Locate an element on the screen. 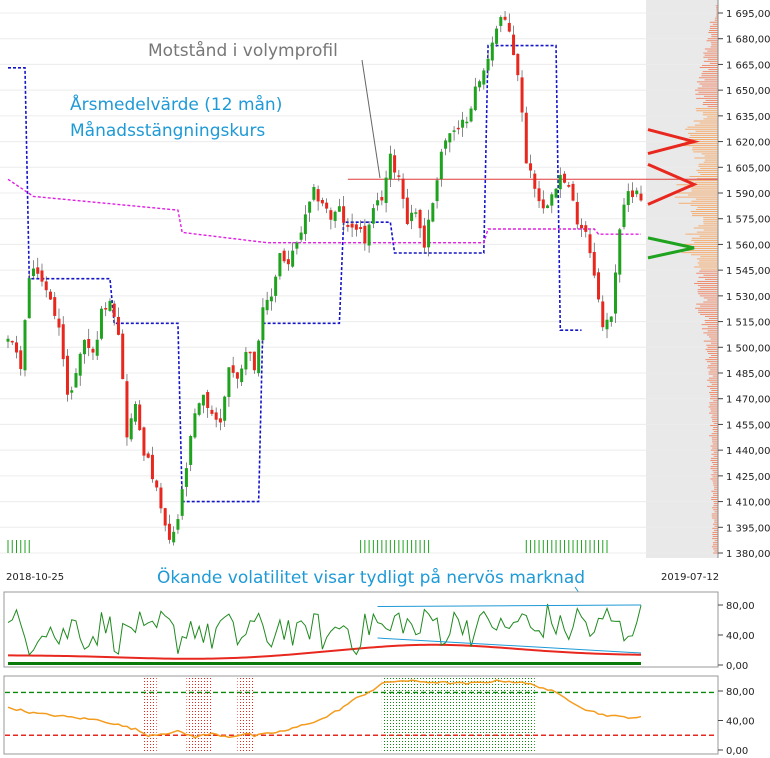  price-tick-label: 1 455,00 is located at coordinates (748, 425).